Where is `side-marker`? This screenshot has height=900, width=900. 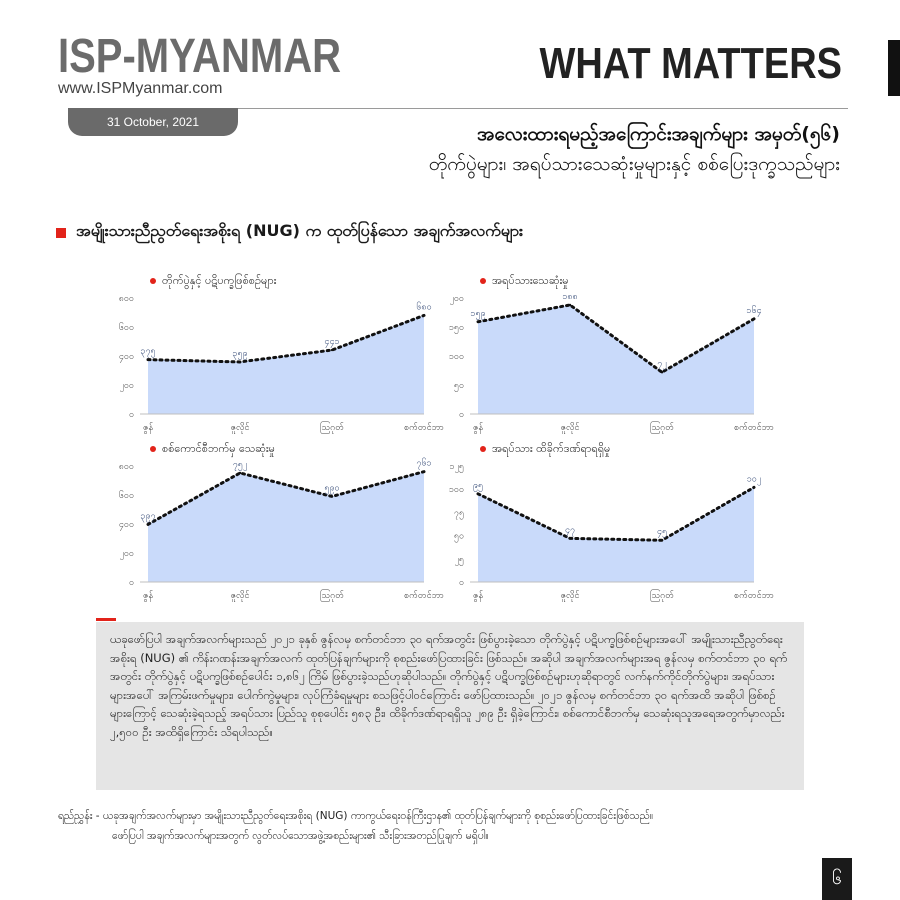
side-marker is located at coordinates (894, 68).